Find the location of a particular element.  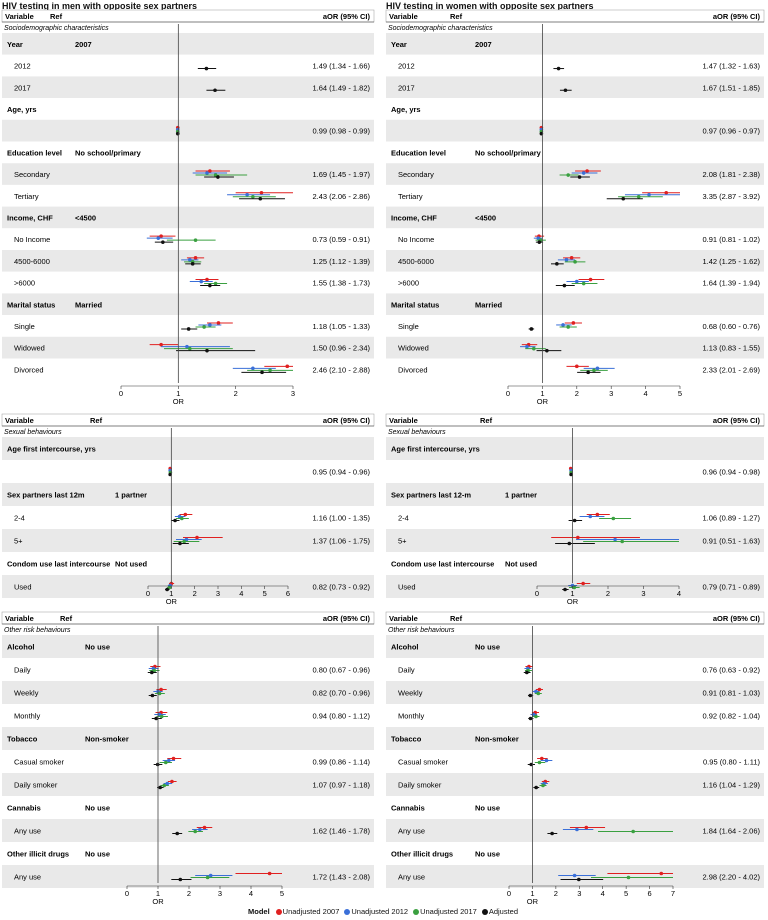

row-label: Used is located at coordinates (407, 587).